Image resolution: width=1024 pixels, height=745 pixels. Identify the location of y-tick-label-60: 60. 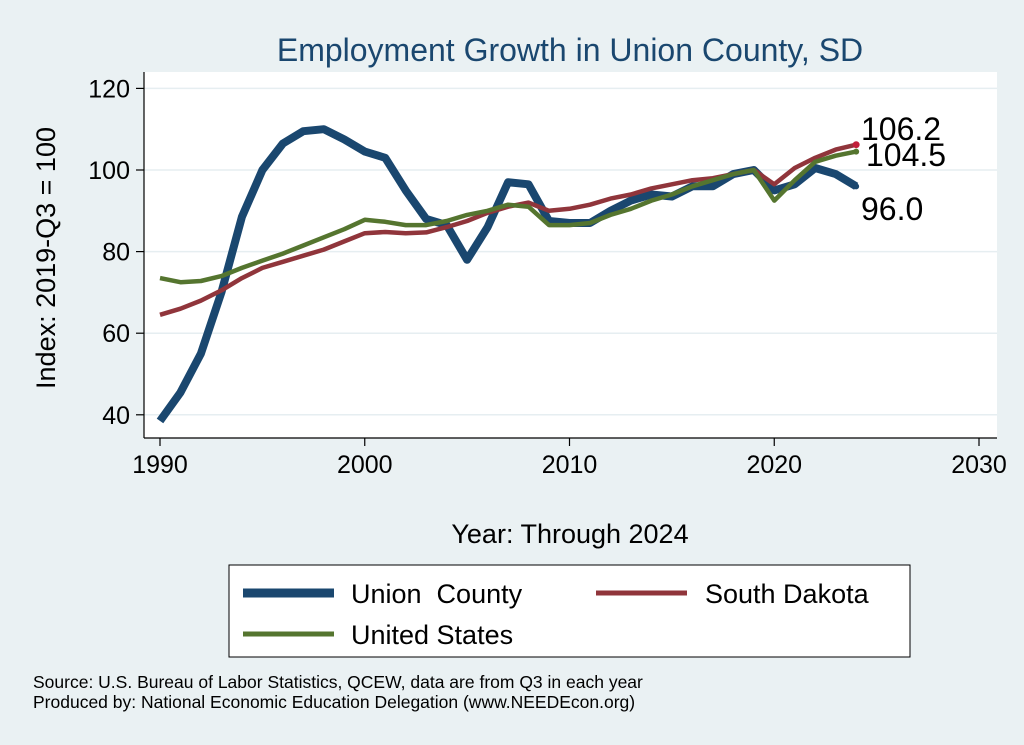
(116, 334).